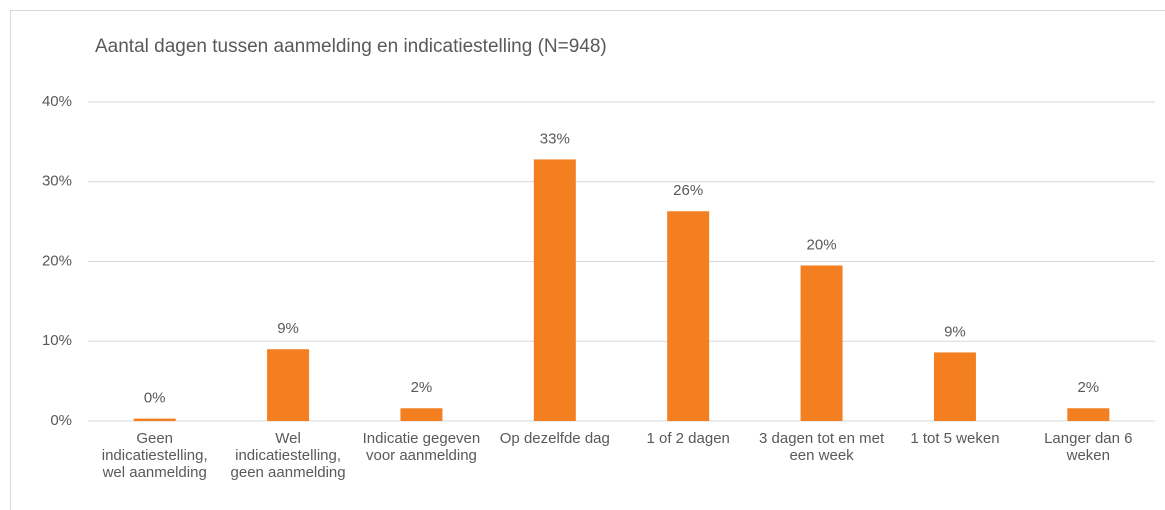 Image resolution: width=1165 pixels, height=510 pixels. Describe the element at coordinates (822, 244) in the screenshot. I see `data-label: 20%` at that location.